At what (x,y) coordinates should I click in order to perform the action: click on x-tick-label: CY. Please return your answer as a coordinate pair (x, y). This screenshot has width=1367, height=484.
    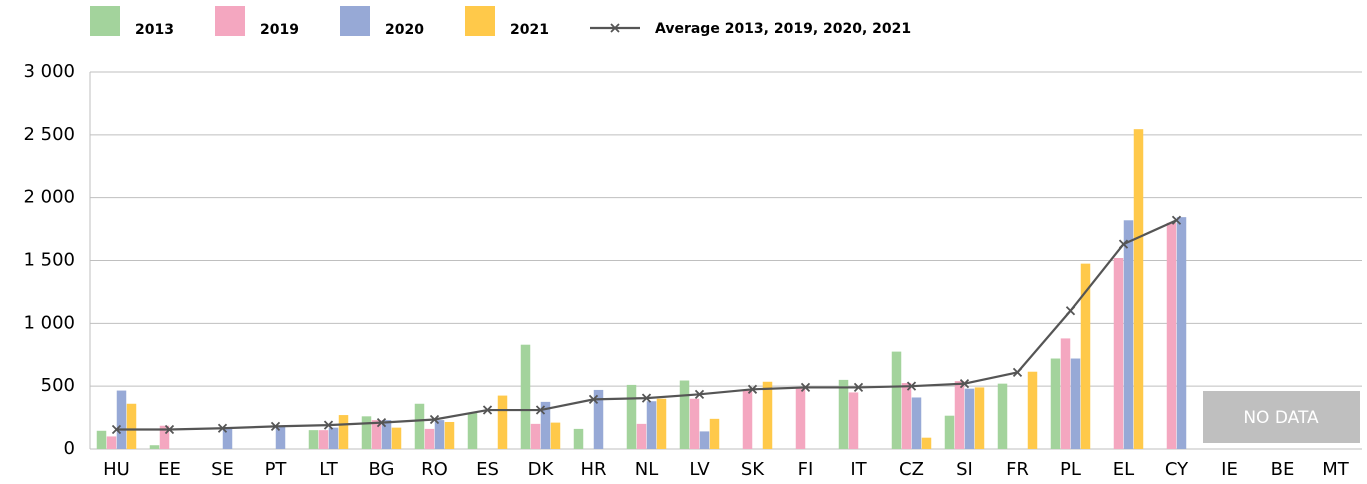
    Looking at the image, I should click on (1177, 469).